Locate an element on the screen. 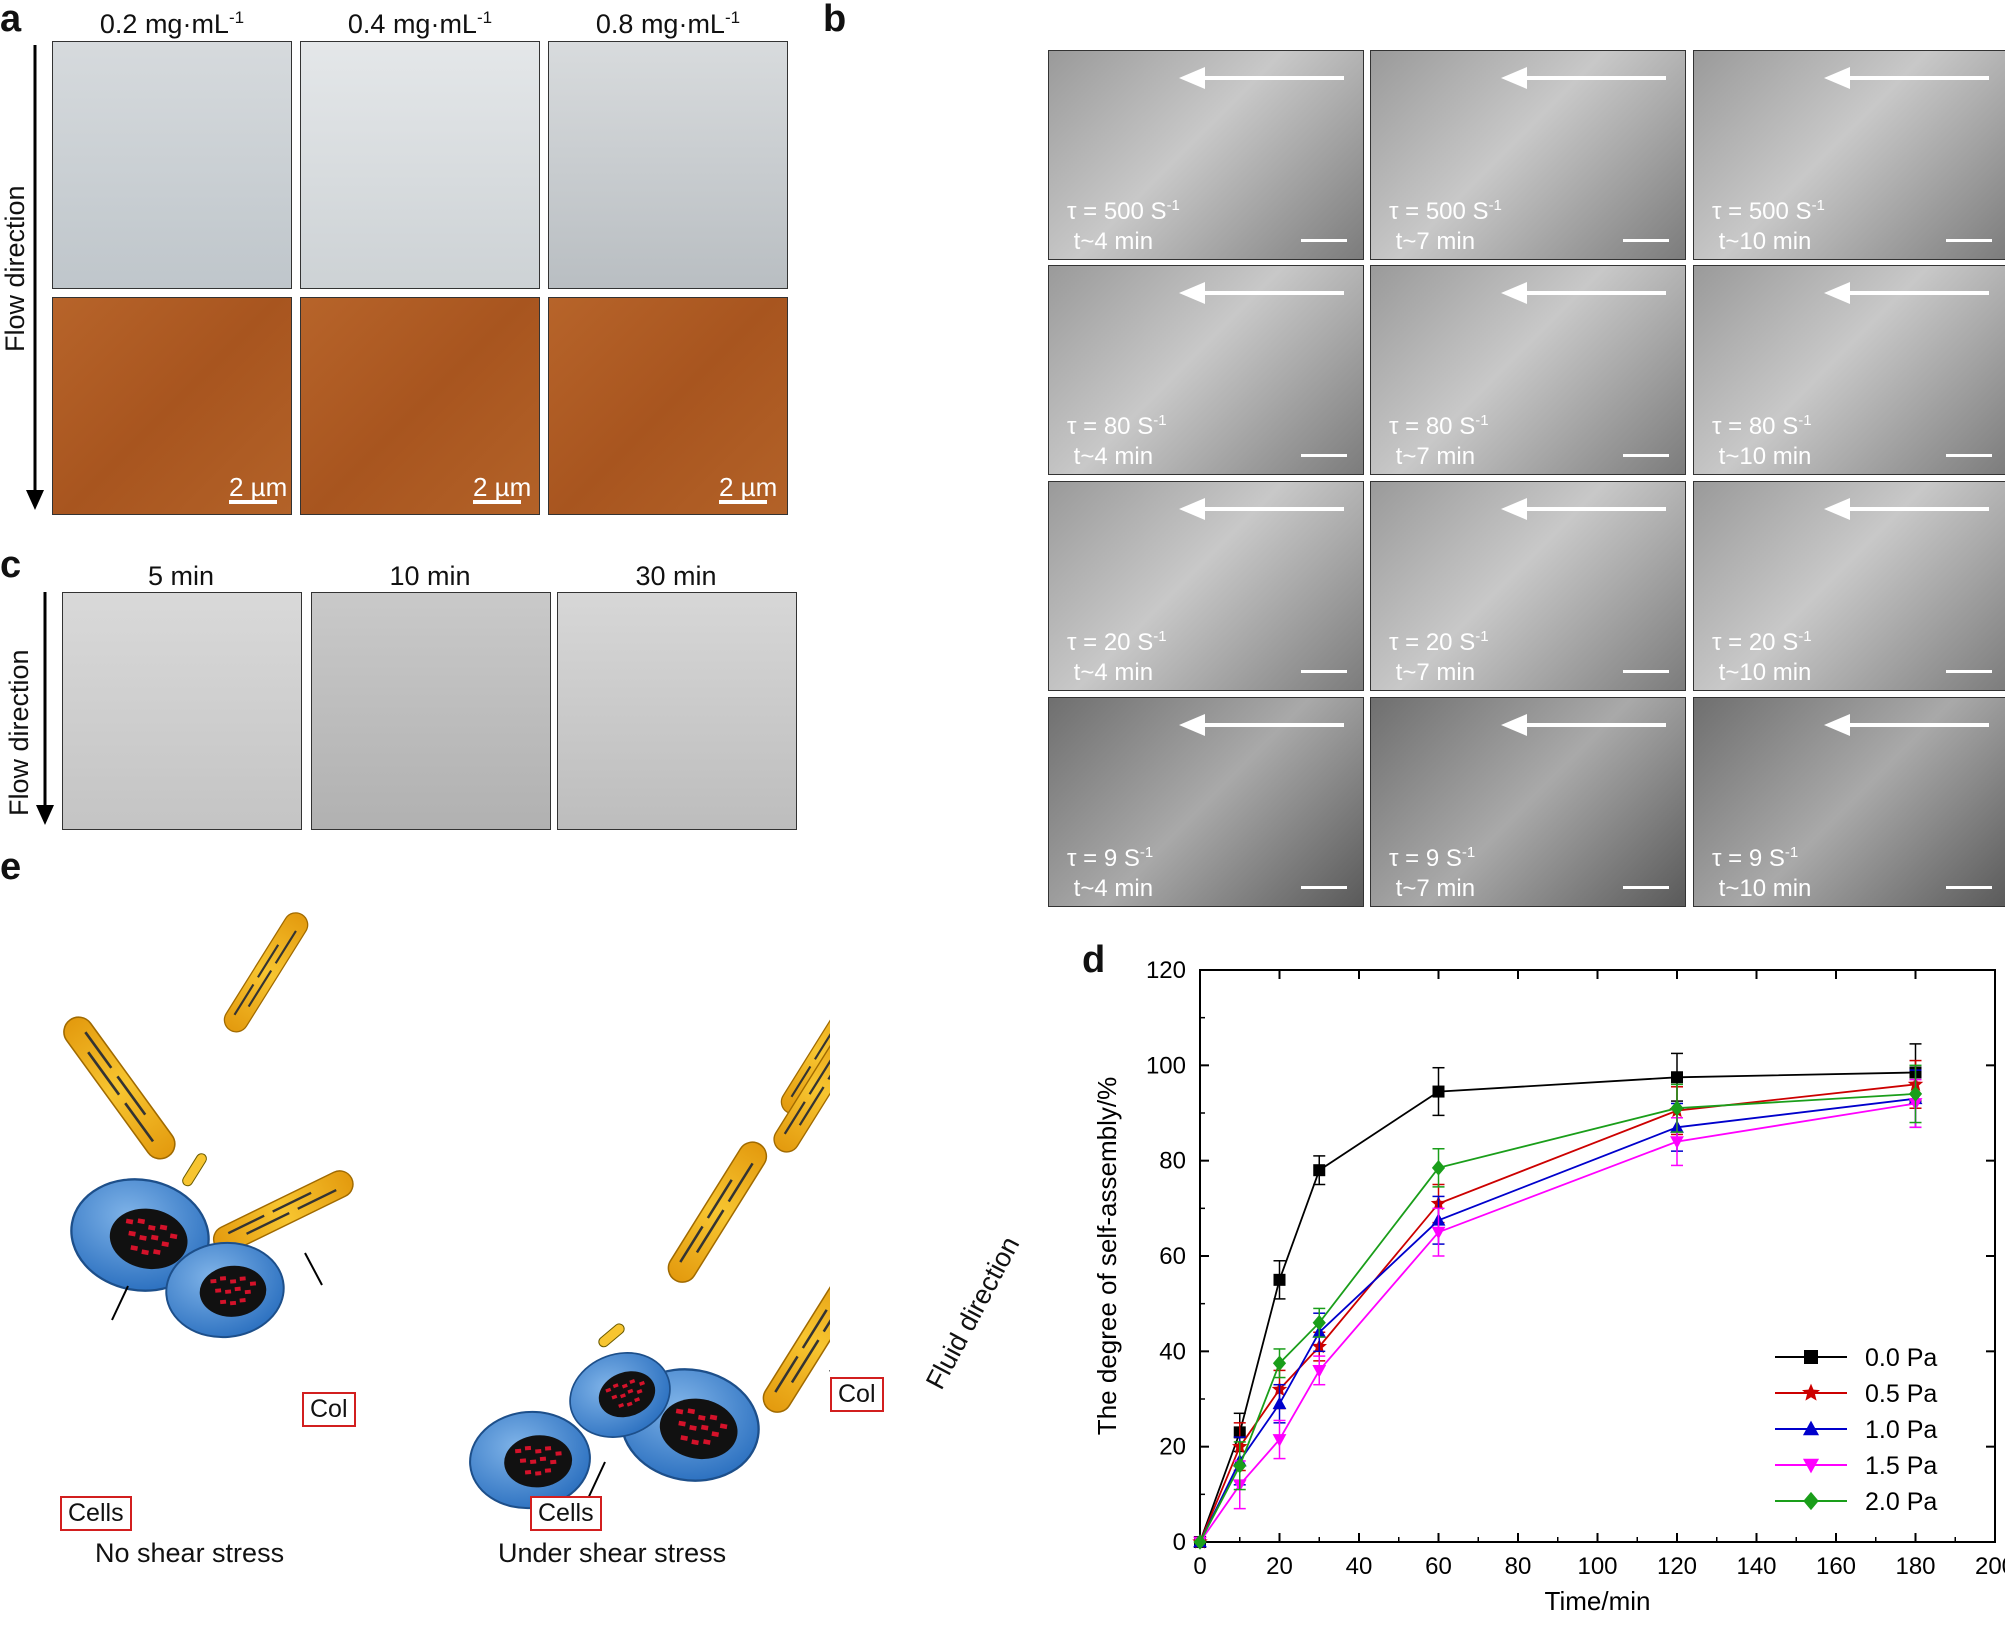 Image resolution: width=2005 pixels, height=1628 pixels. panel-b-frame: τ = 20 S-1 t~10 min is located at coordinates (1849, 586).